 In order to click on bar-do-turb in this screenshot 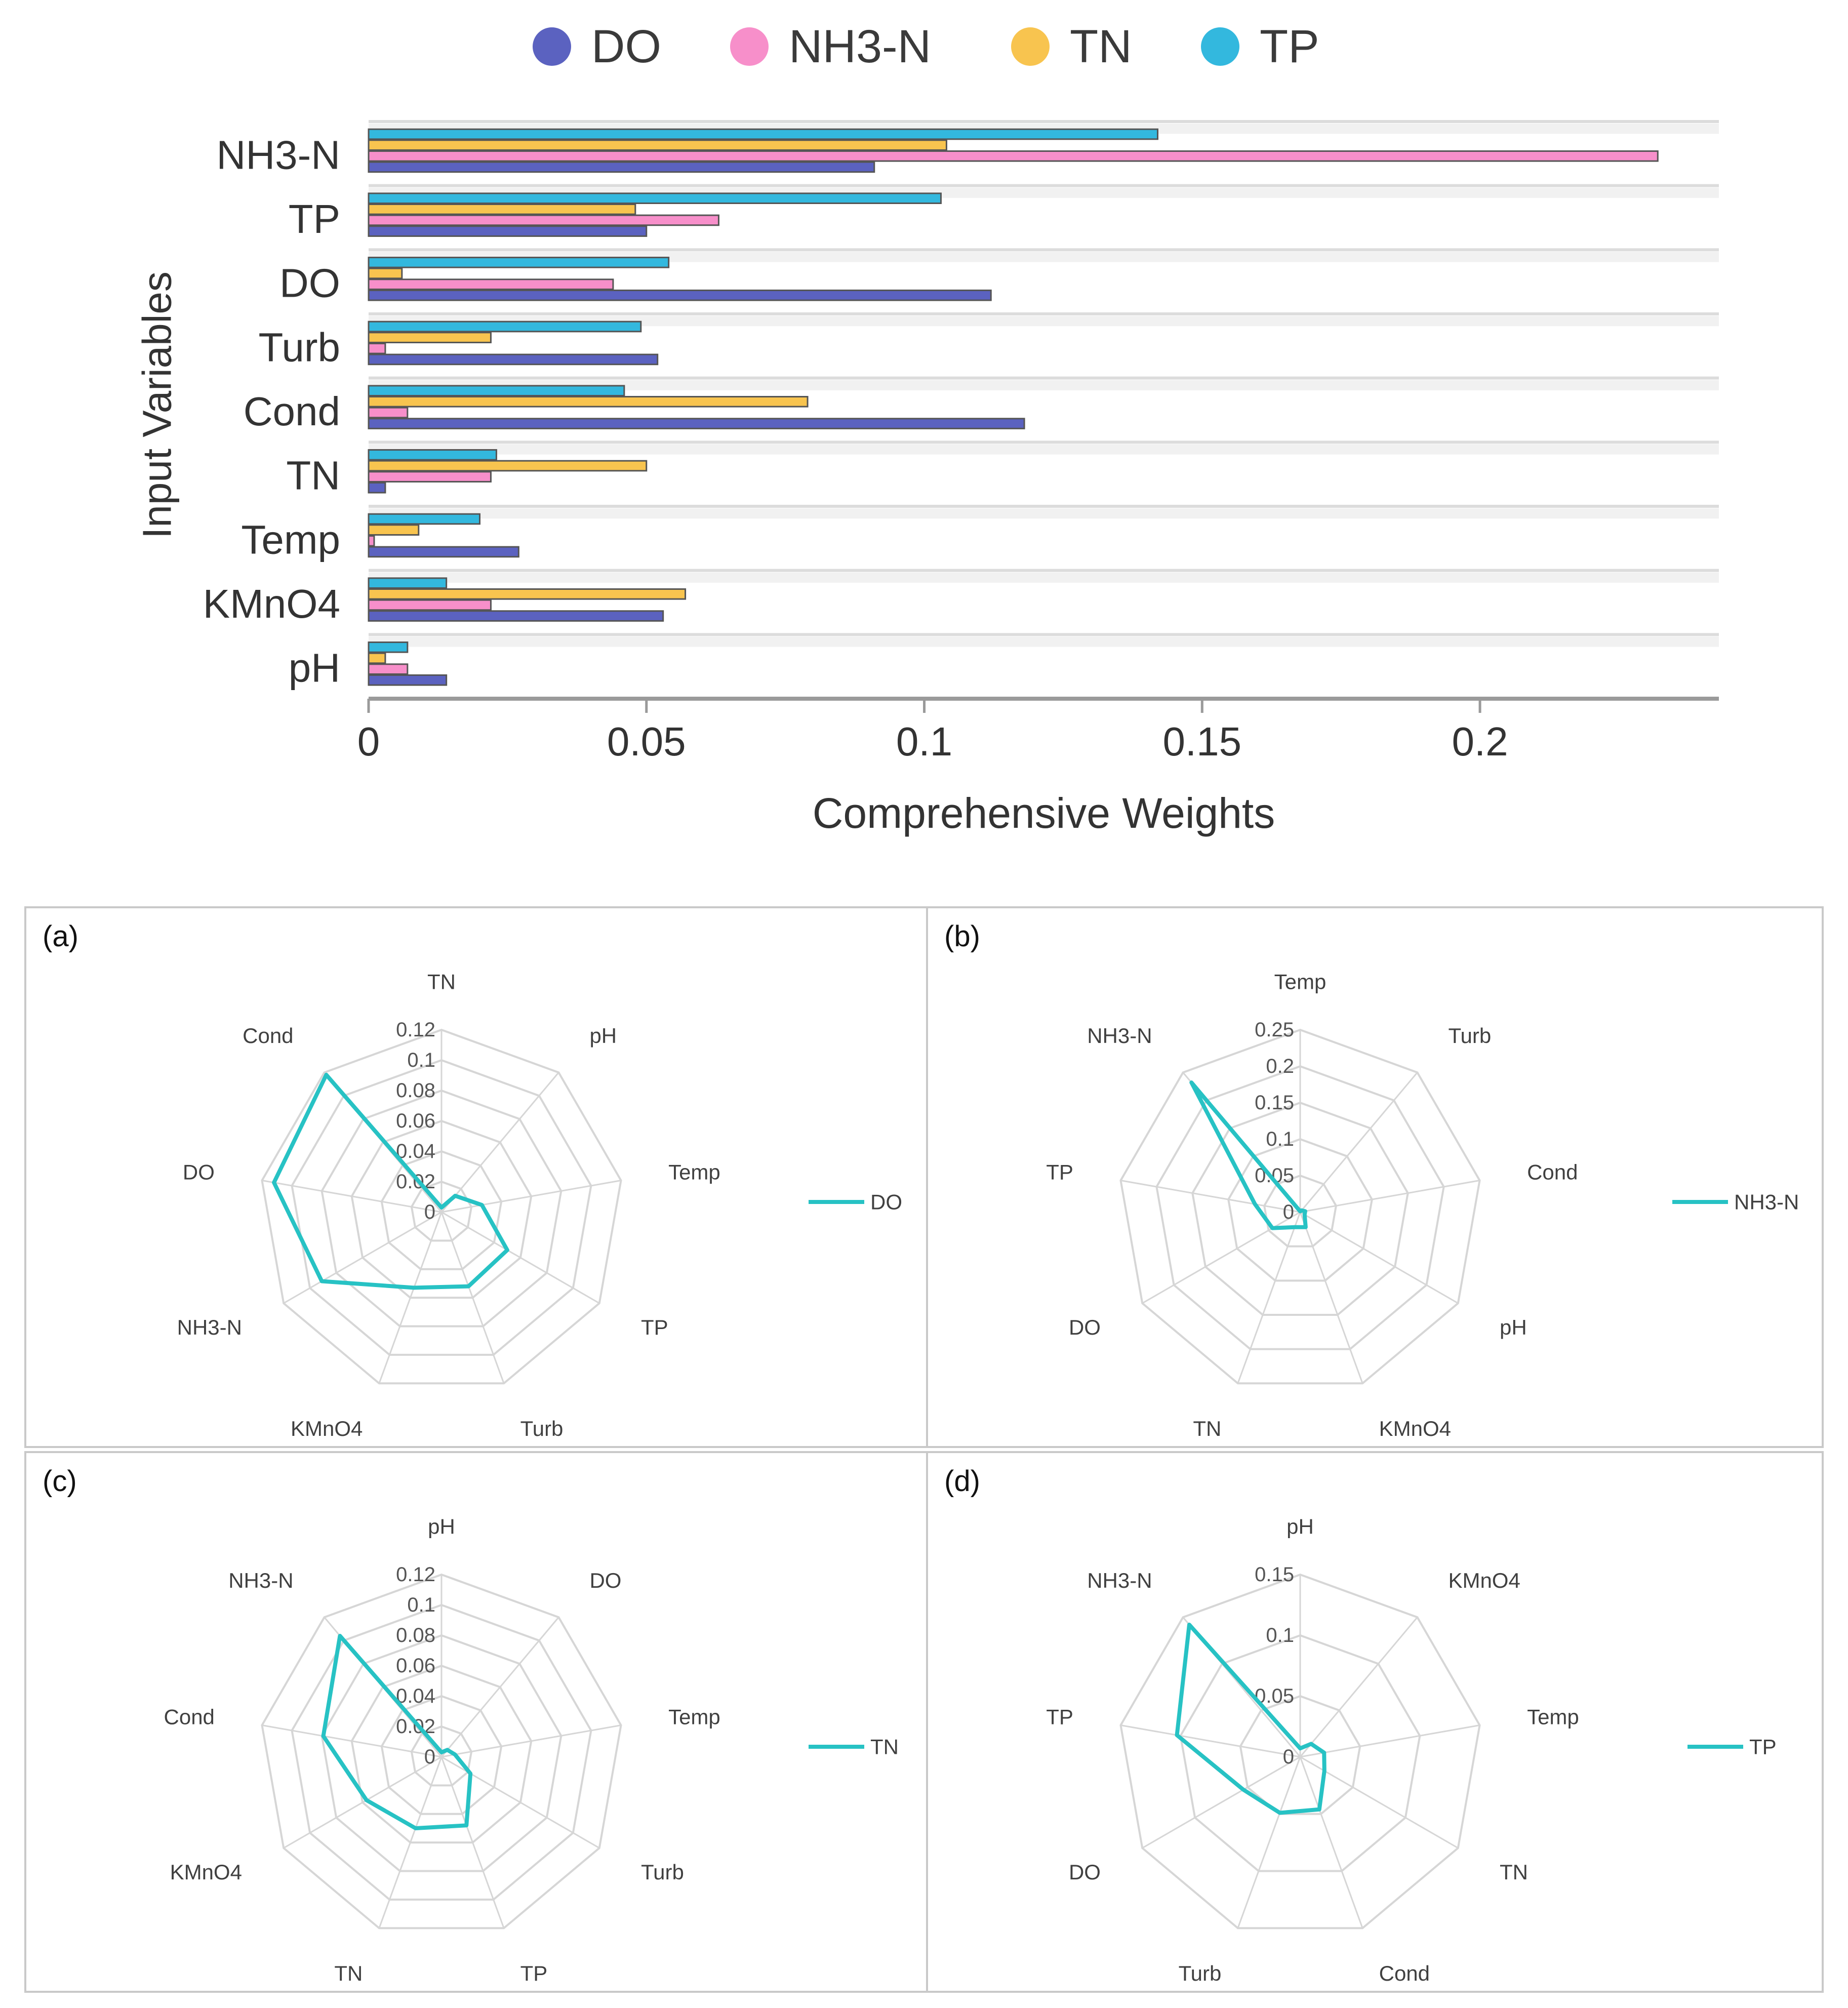, I will do `click(513, 359)`.